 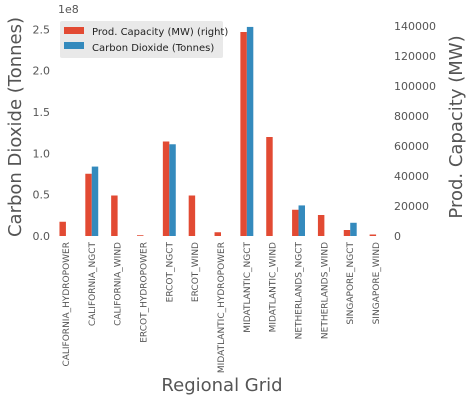 I want to click on x-tick-label: MIDATLANTIC_WIND, so click(x=274, y=287).